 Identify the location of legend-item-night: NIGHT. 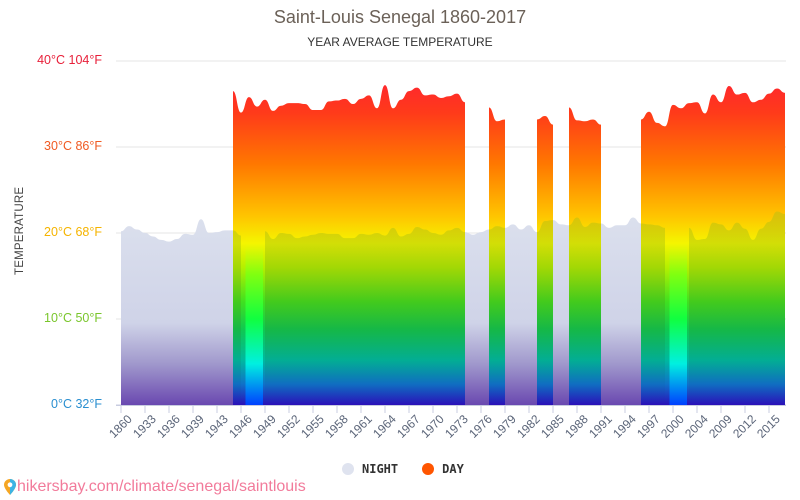
(370, 469).